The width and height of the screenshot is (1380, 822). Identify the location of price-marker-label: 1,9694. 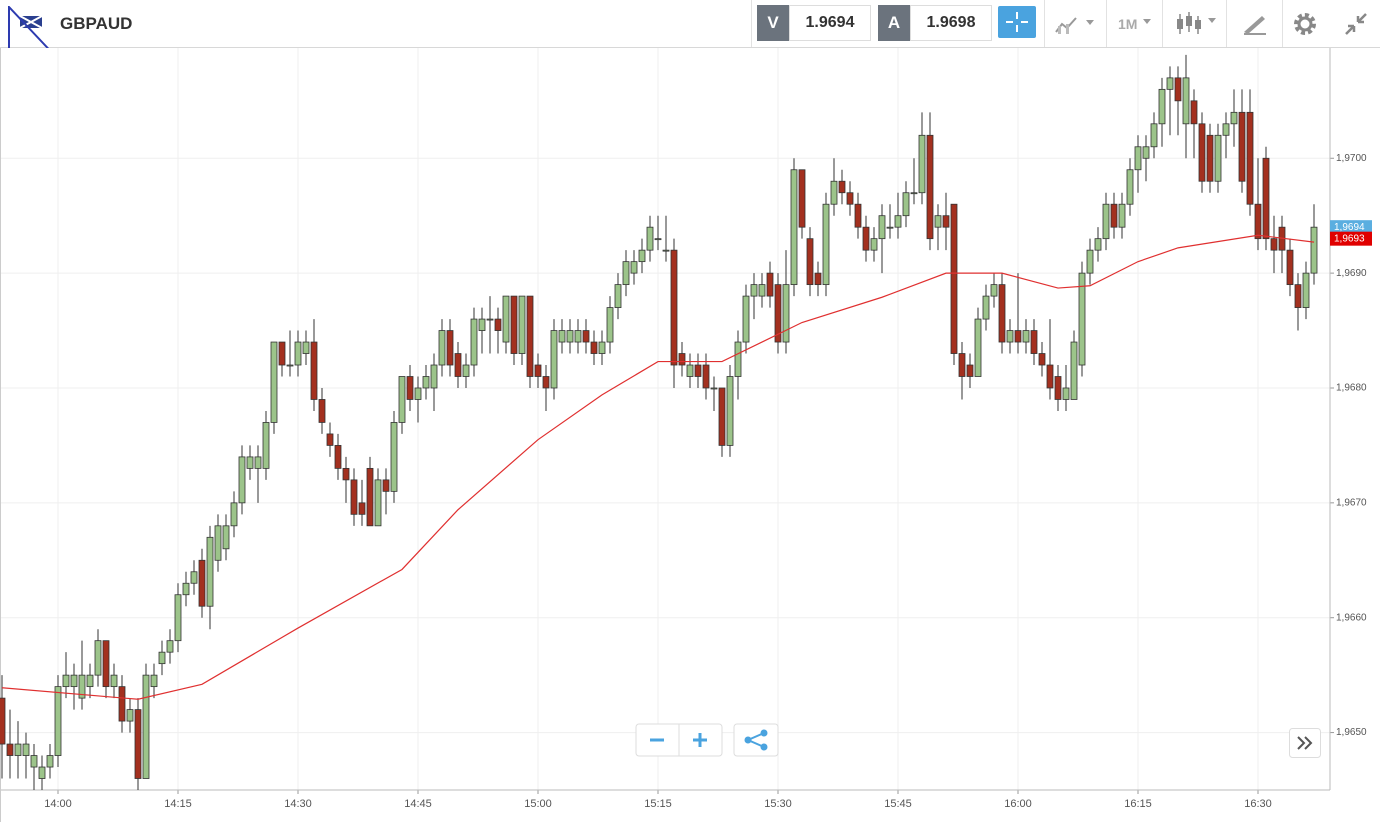
(1349, 227).